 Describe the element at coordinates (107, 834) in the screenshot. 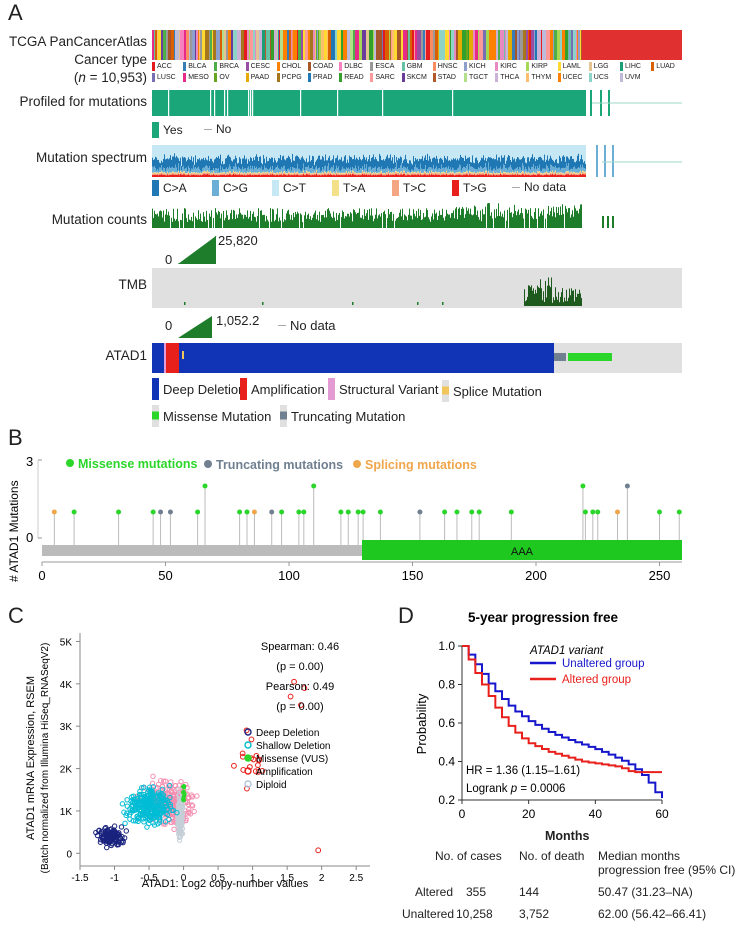

I see `scatter-point-deep-deletion` at that location.